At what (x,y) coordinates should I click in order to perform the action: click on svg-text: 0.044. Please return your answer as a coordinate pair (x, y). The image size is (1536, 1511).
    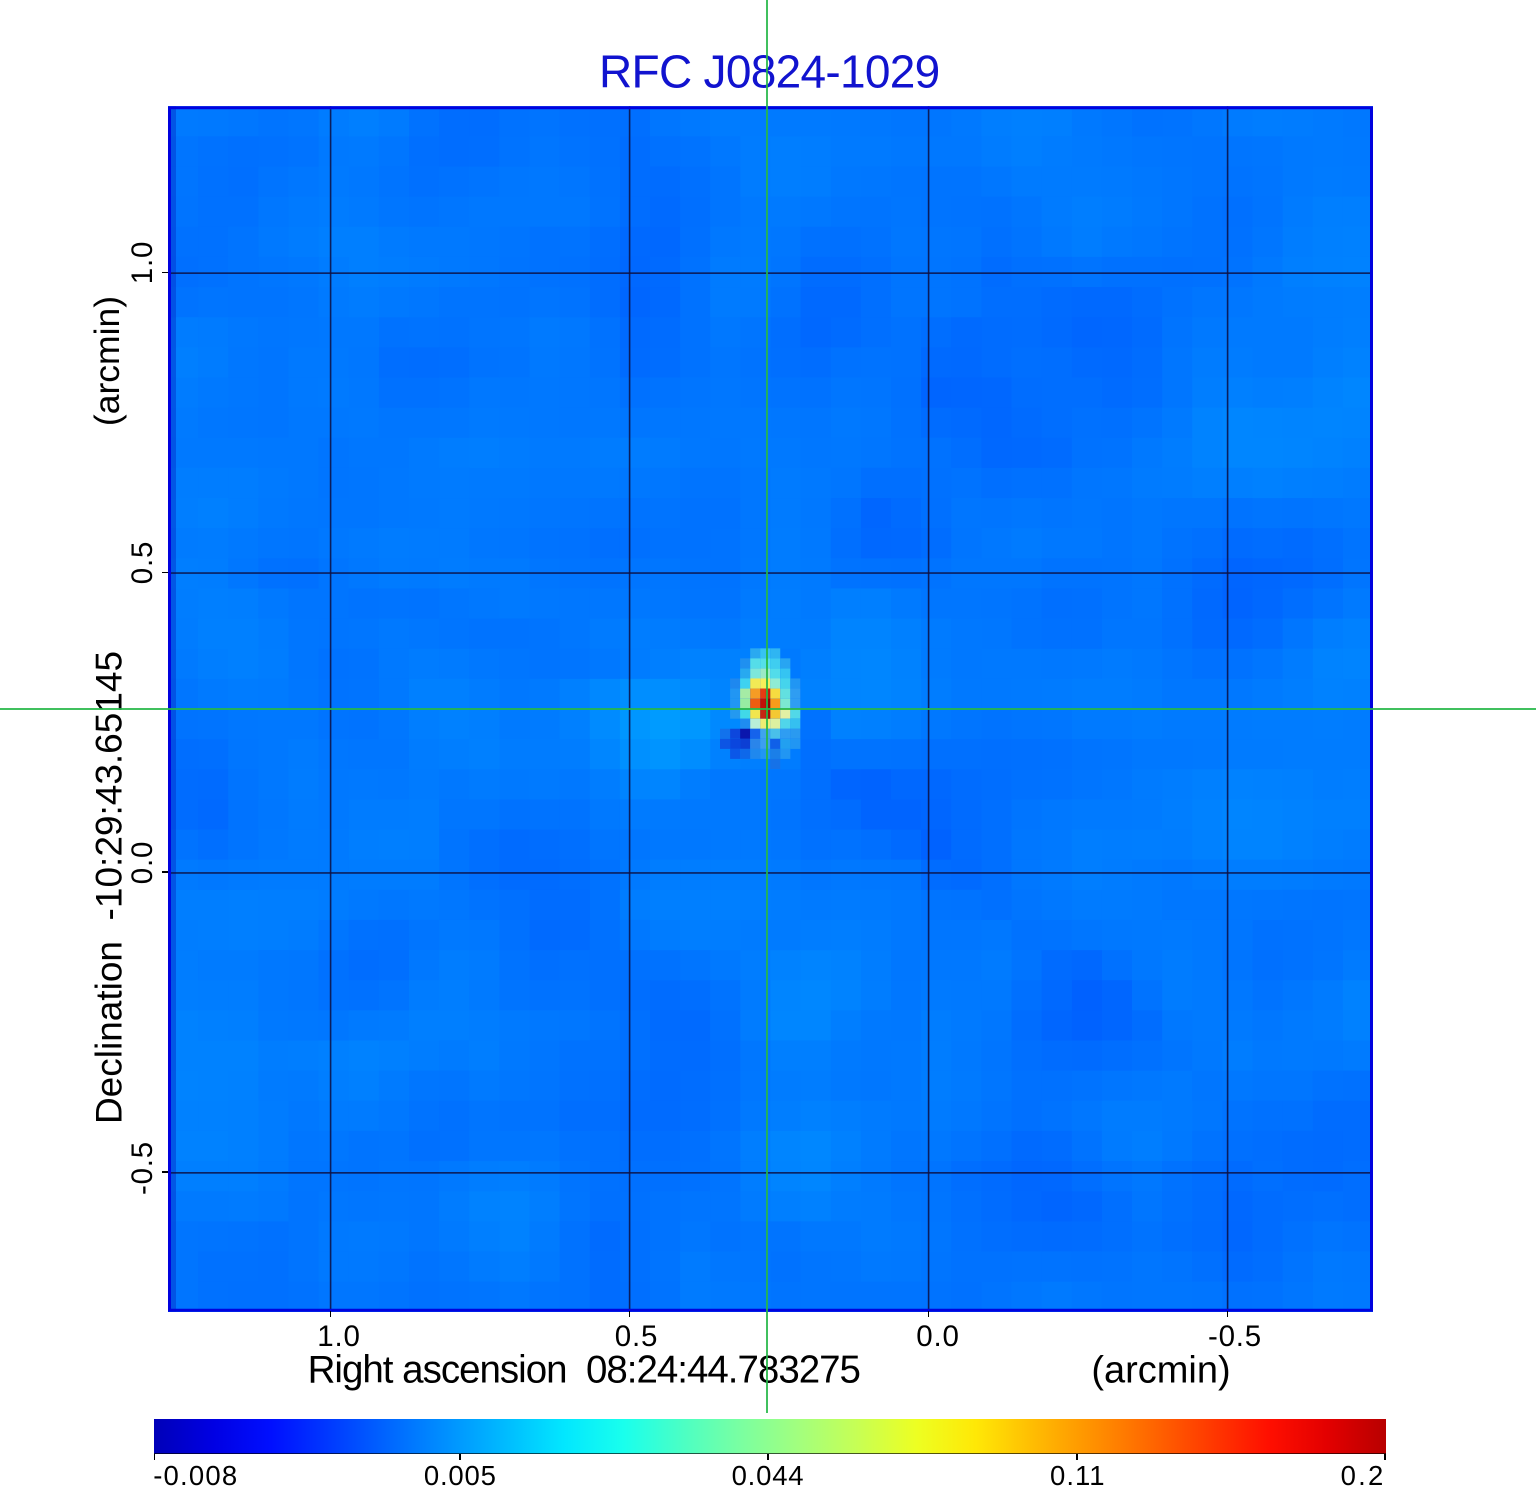
    Looking at the image, I should click on (768, 1475).